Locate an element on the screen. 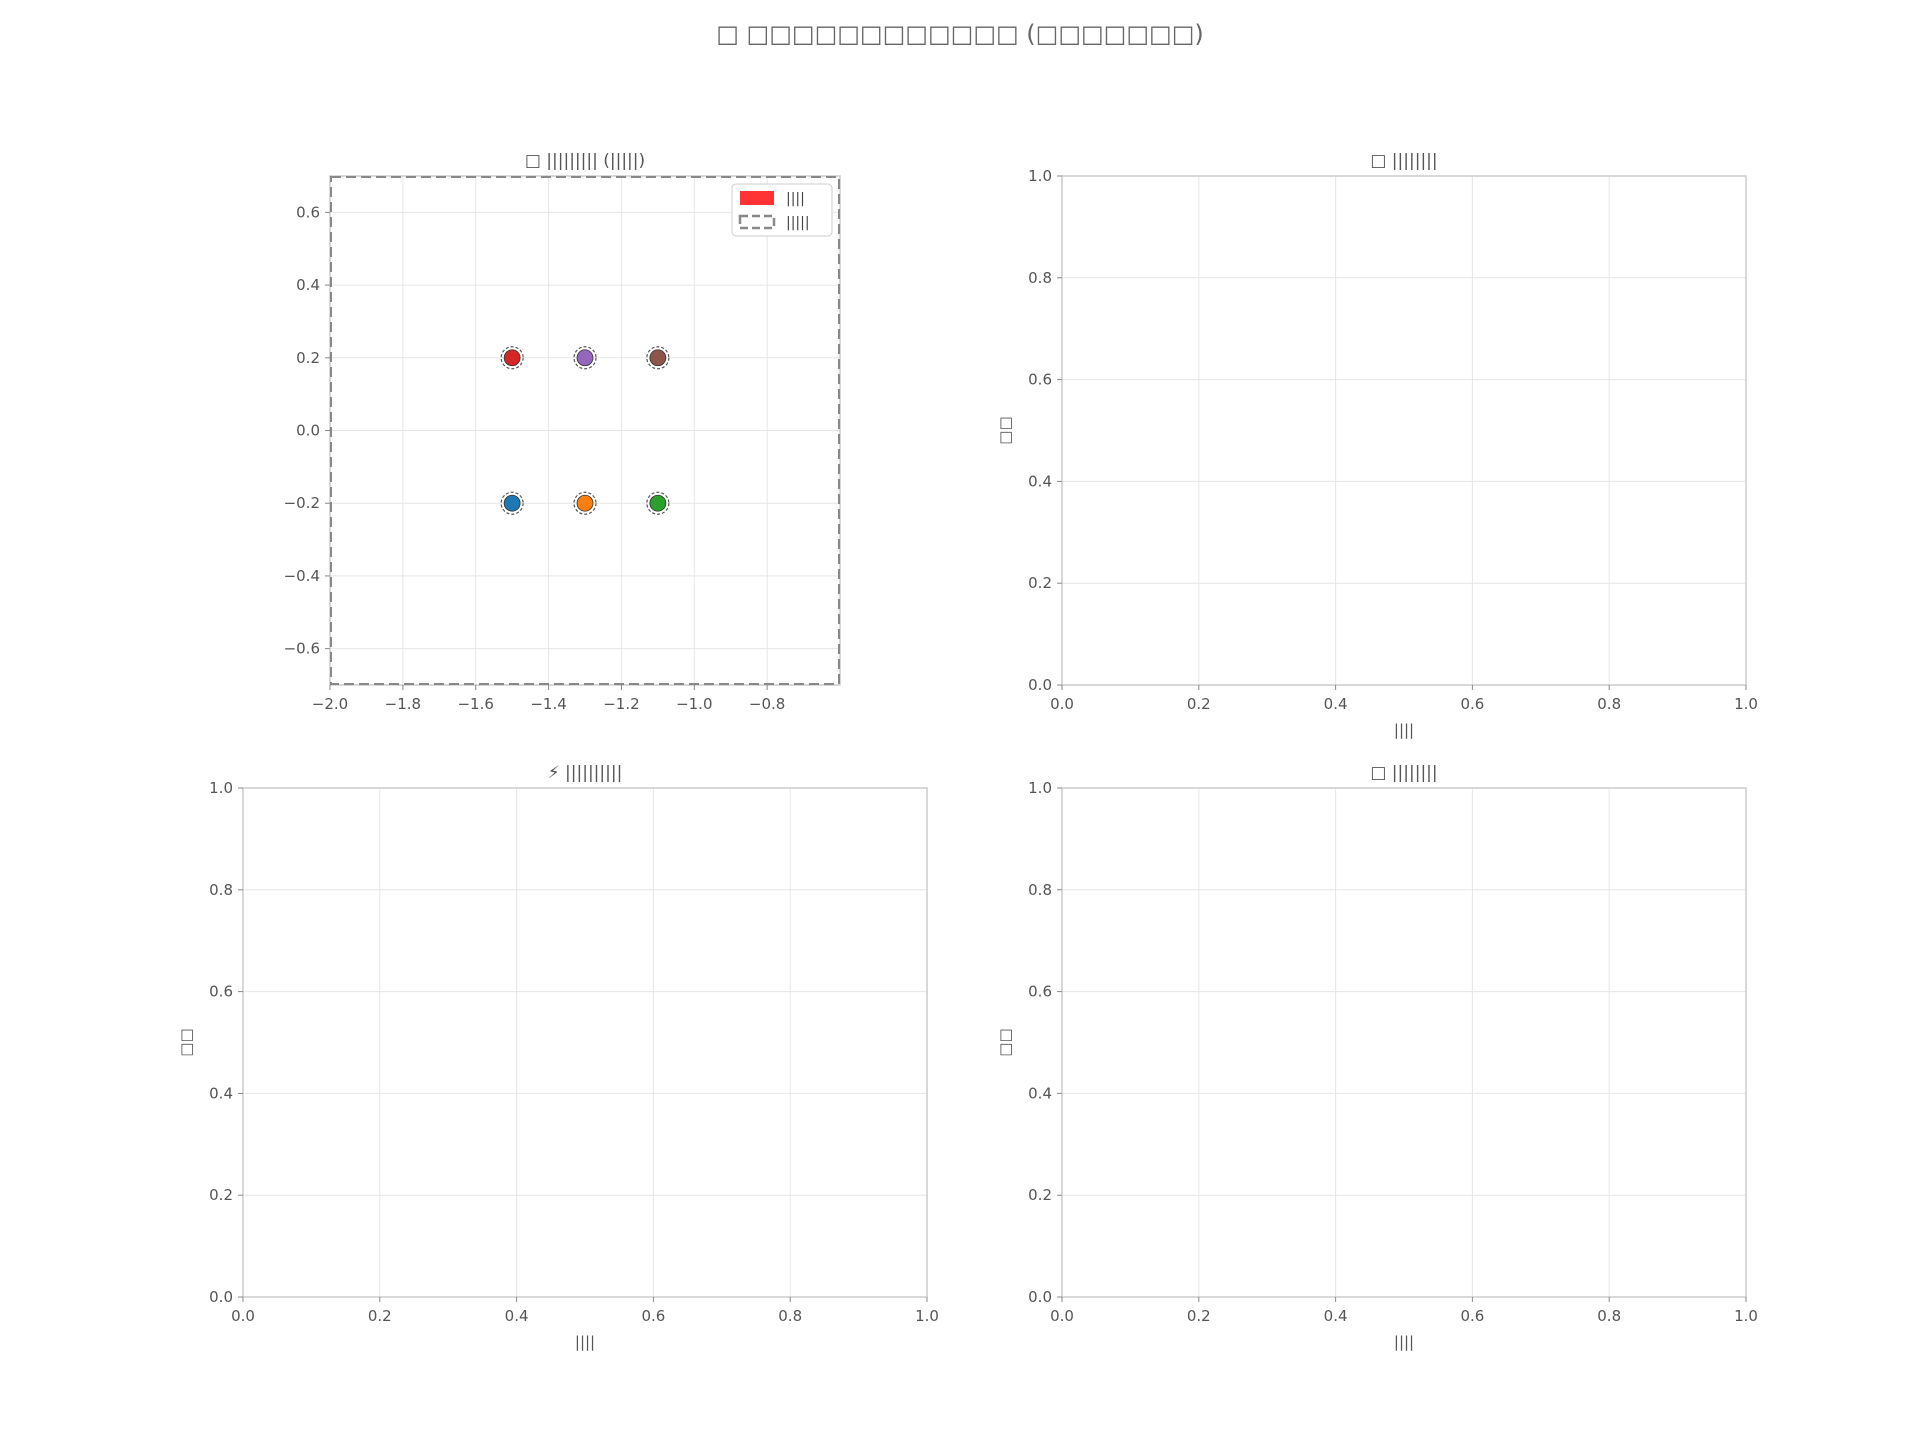  subplot-title: ⚡ |||||||||| is located at coordinates (585, 773).